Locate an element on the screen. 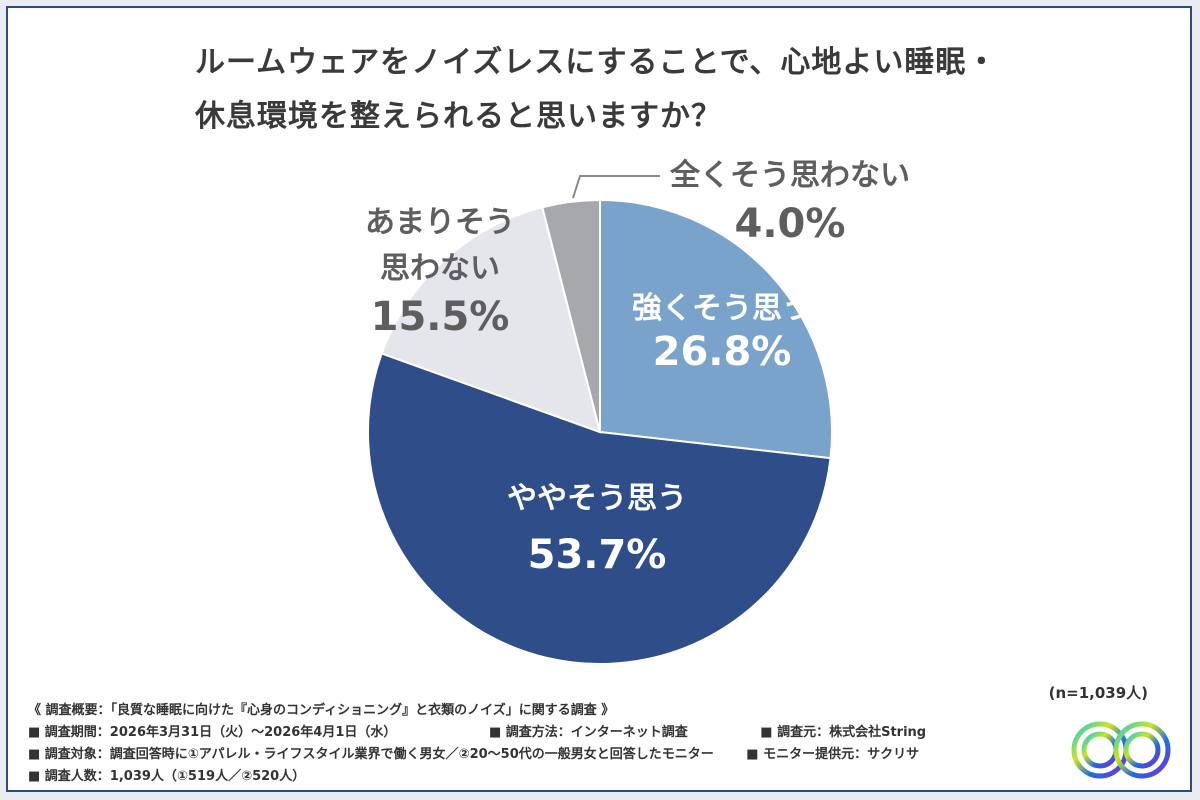  leader-line is located at coordinates (616, 187).